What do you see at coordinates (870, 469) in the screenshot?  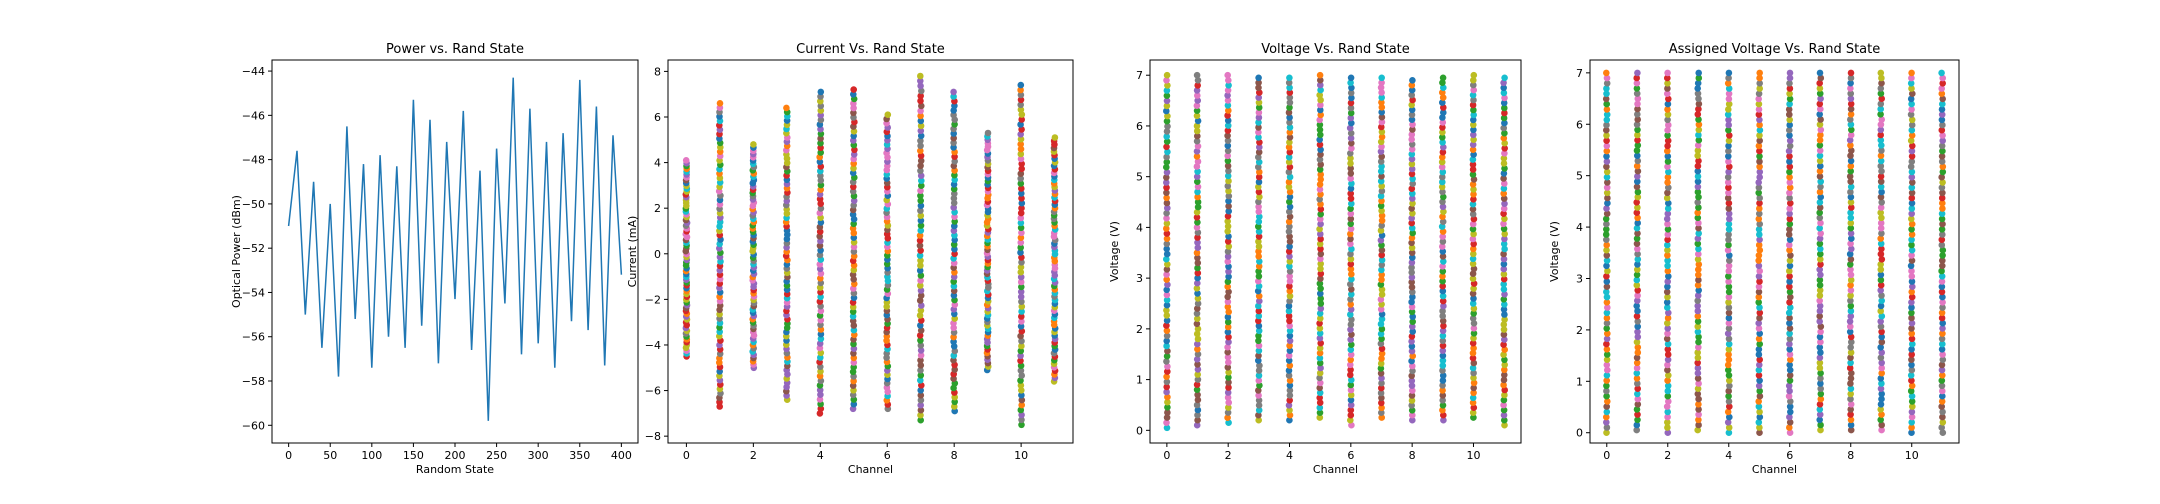 I see `x-axis-label: Channel` at bounding box center [870, 469].